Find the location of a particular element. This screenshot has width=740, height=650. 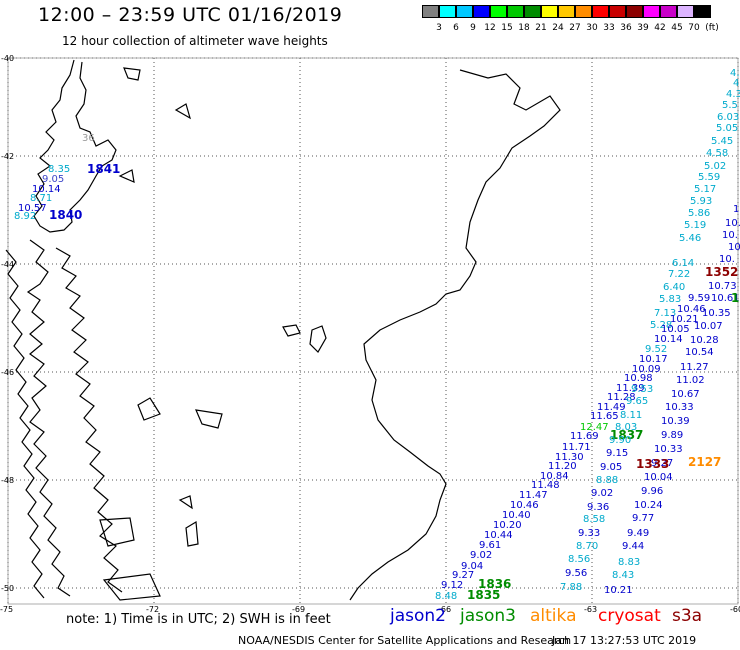

wave-height-value: 10.73 is located at coordinates (722, 286).